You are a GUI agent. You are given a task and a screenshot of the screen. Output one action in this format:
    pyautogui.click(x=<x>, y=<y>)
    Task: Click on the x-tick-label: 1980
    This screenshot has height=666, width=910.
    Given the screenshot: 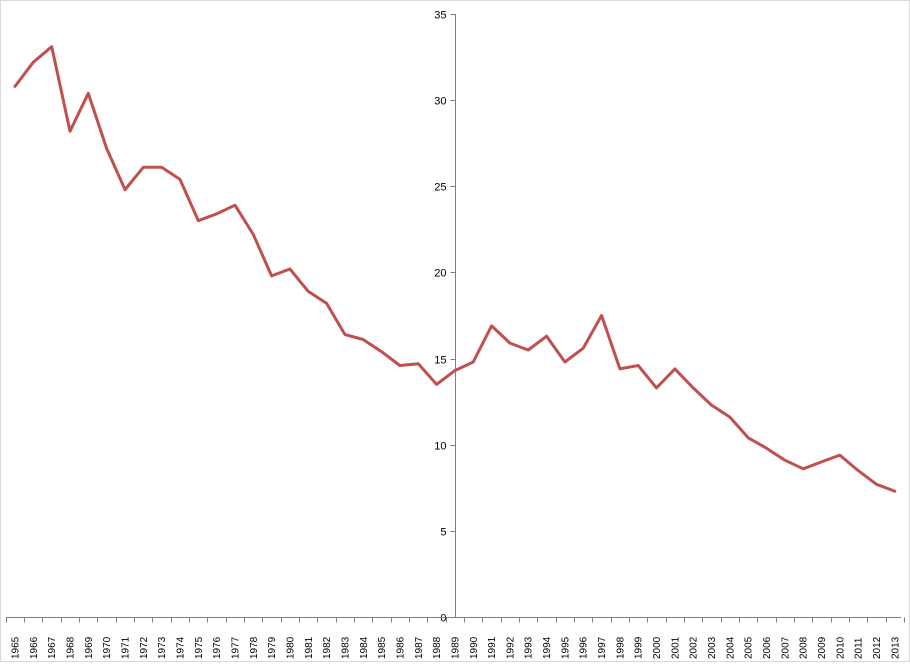 What is the action you would take?
    pyautogui.click(x=290, y=647)
    